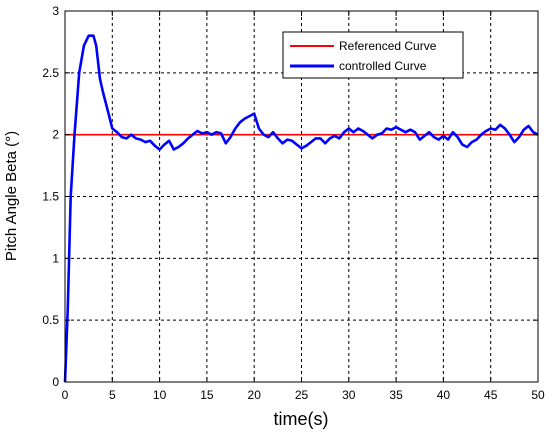  What do you see at coordinates (349, 395) in the screenshot?
I see `x-tick-label: 30` at bounding box center [349, 395].